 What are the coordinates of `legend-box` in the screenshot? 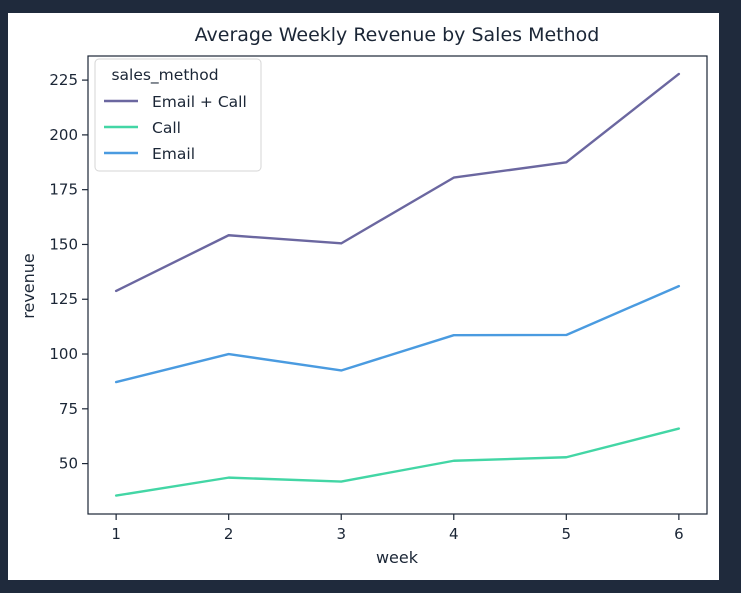 It's located at (178, 115).